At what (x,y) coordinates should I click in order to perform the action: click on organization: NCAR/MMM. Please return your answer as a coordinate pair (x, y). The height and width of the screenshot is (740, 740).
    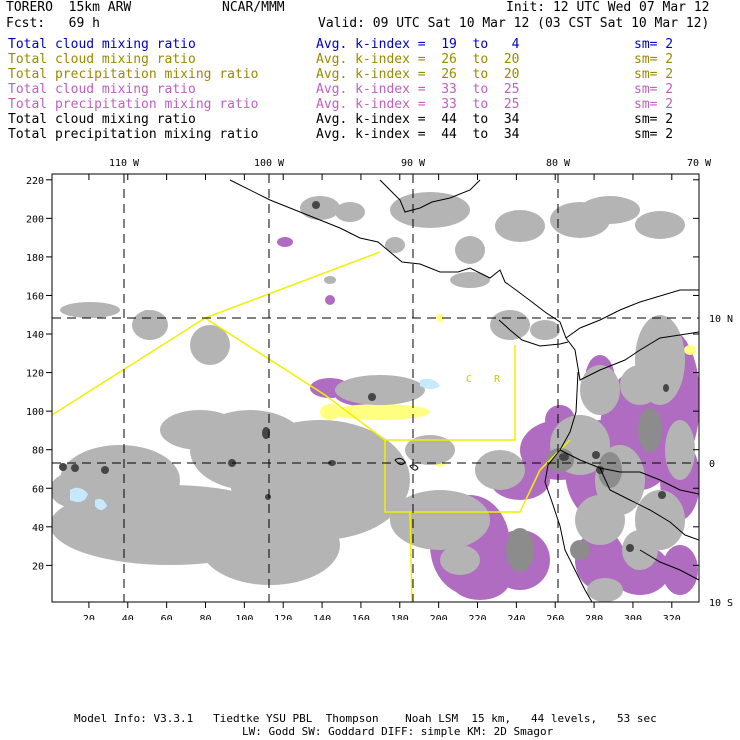
    Looking at the image, I should click on (253, 7).